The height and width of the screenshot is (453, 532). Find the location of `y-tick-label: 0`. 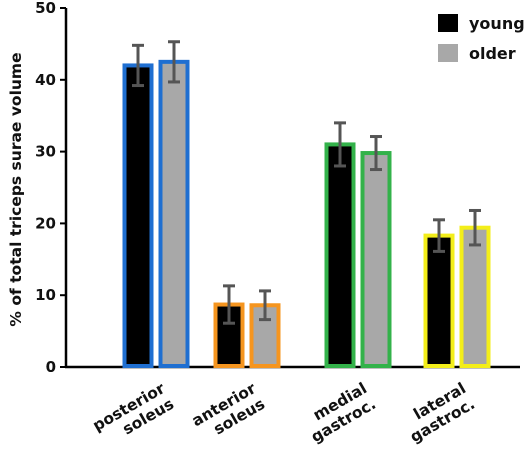

y-tick-label: 0 is located at coordinates (51, 367).